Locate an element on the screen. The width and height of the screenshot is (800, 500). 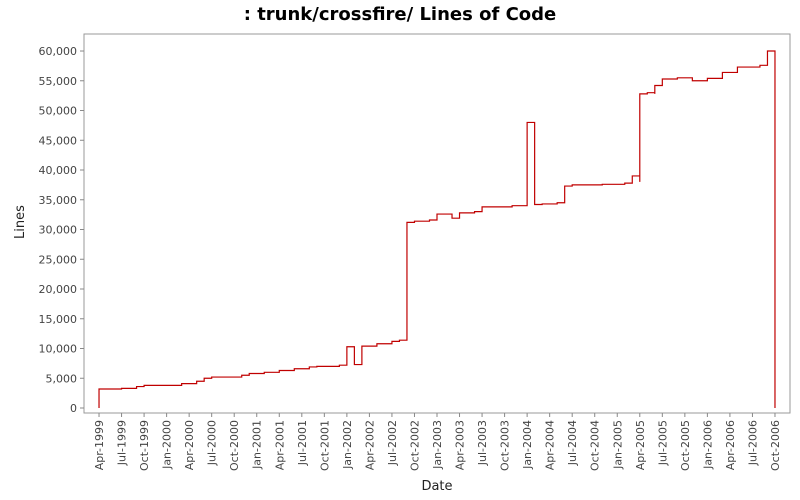
x-tick-label: Jan-2001 is located at coordinates (257, 445).